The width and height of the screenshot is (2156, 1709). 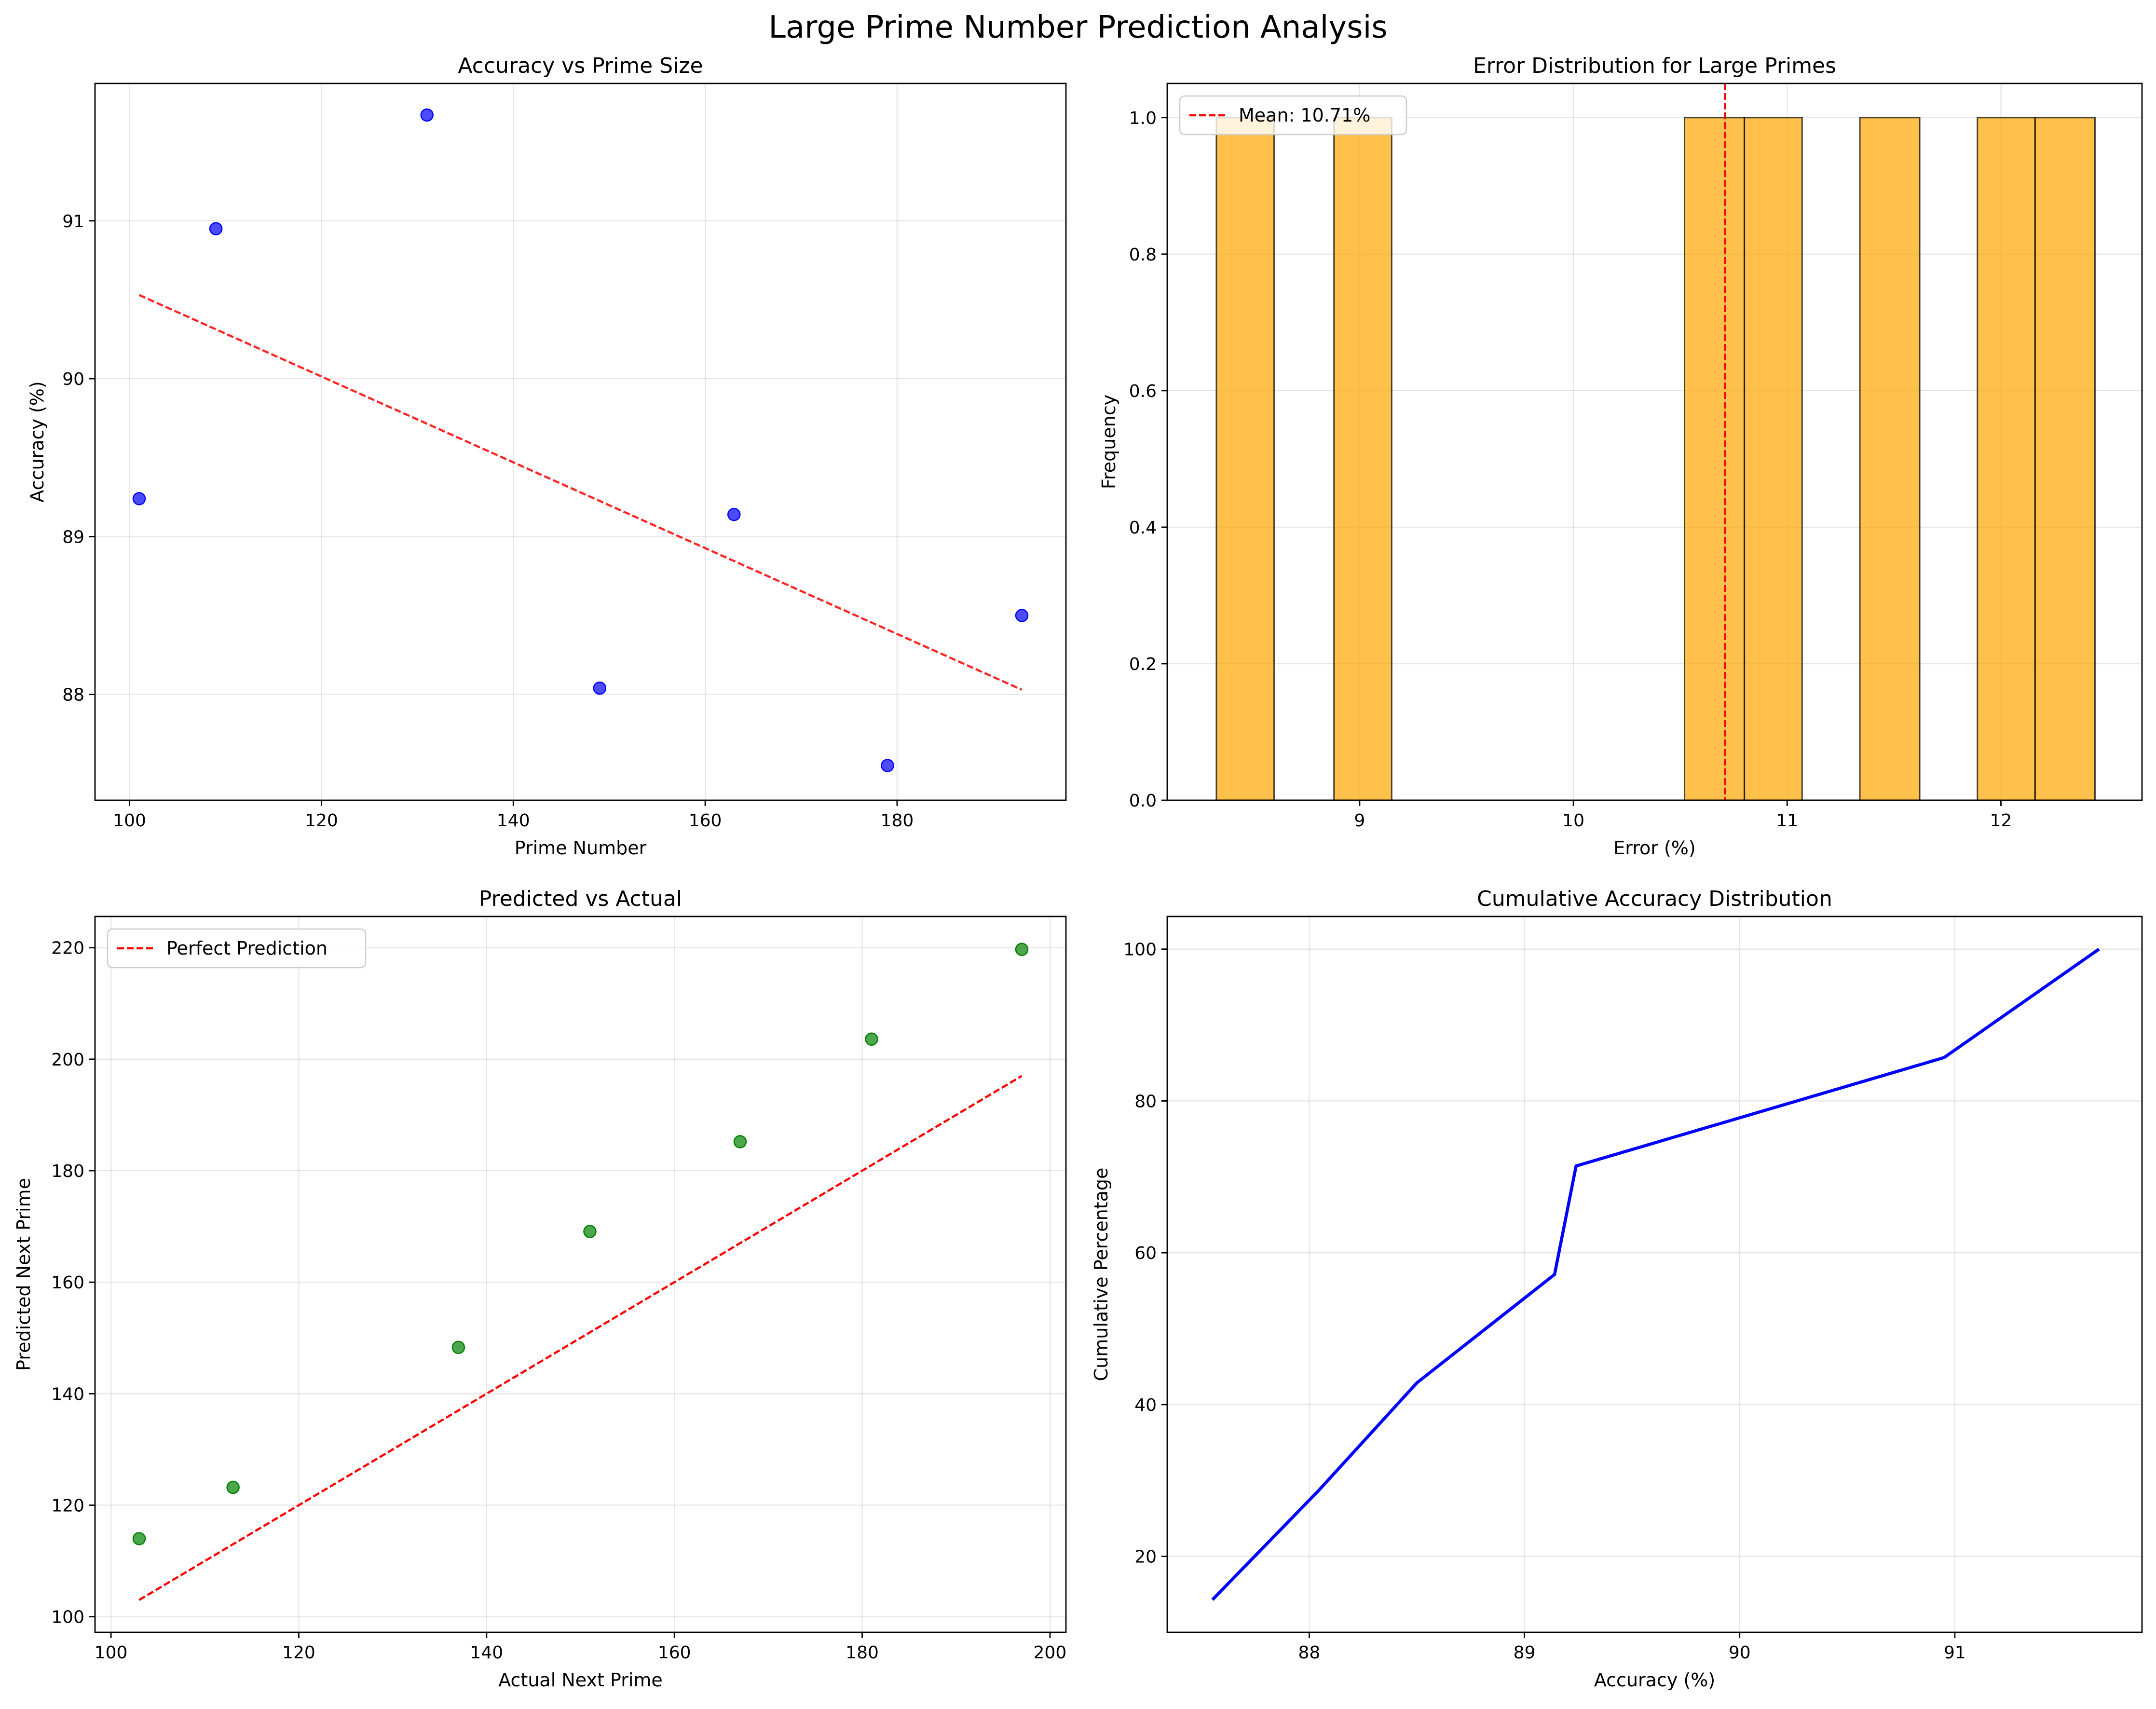 I want to click on x-tick-label: 91, so click(x=1955, y=1653).